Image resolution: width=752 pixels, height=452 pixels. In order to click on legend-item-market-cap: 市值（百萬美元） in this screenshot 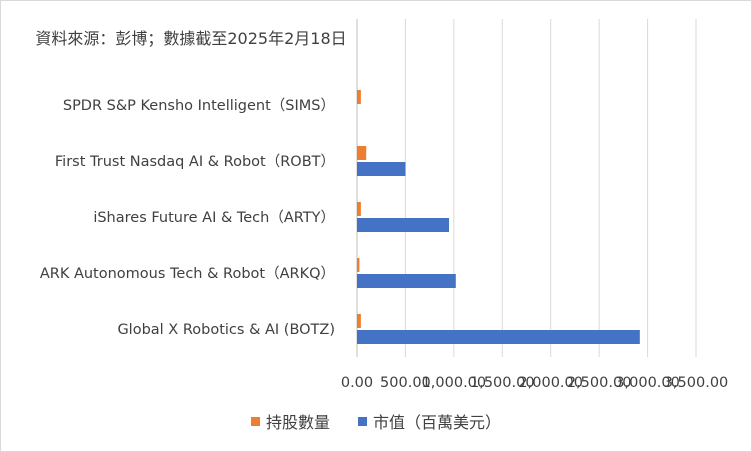, I will do `click(429, 421)`.